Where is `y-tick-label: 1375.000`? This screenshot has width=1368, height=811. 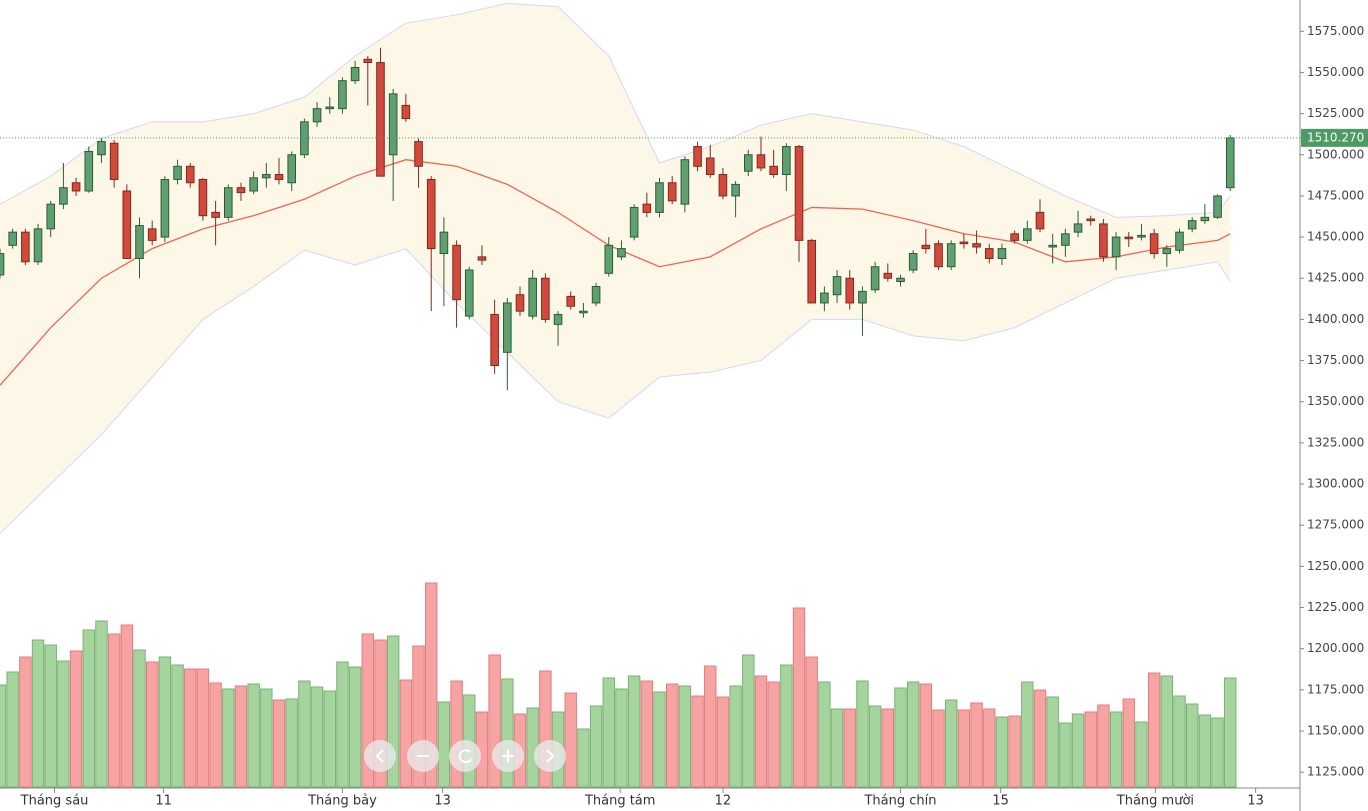
y-tick-label: 1375.000 is located at coordinates (1335, 360).